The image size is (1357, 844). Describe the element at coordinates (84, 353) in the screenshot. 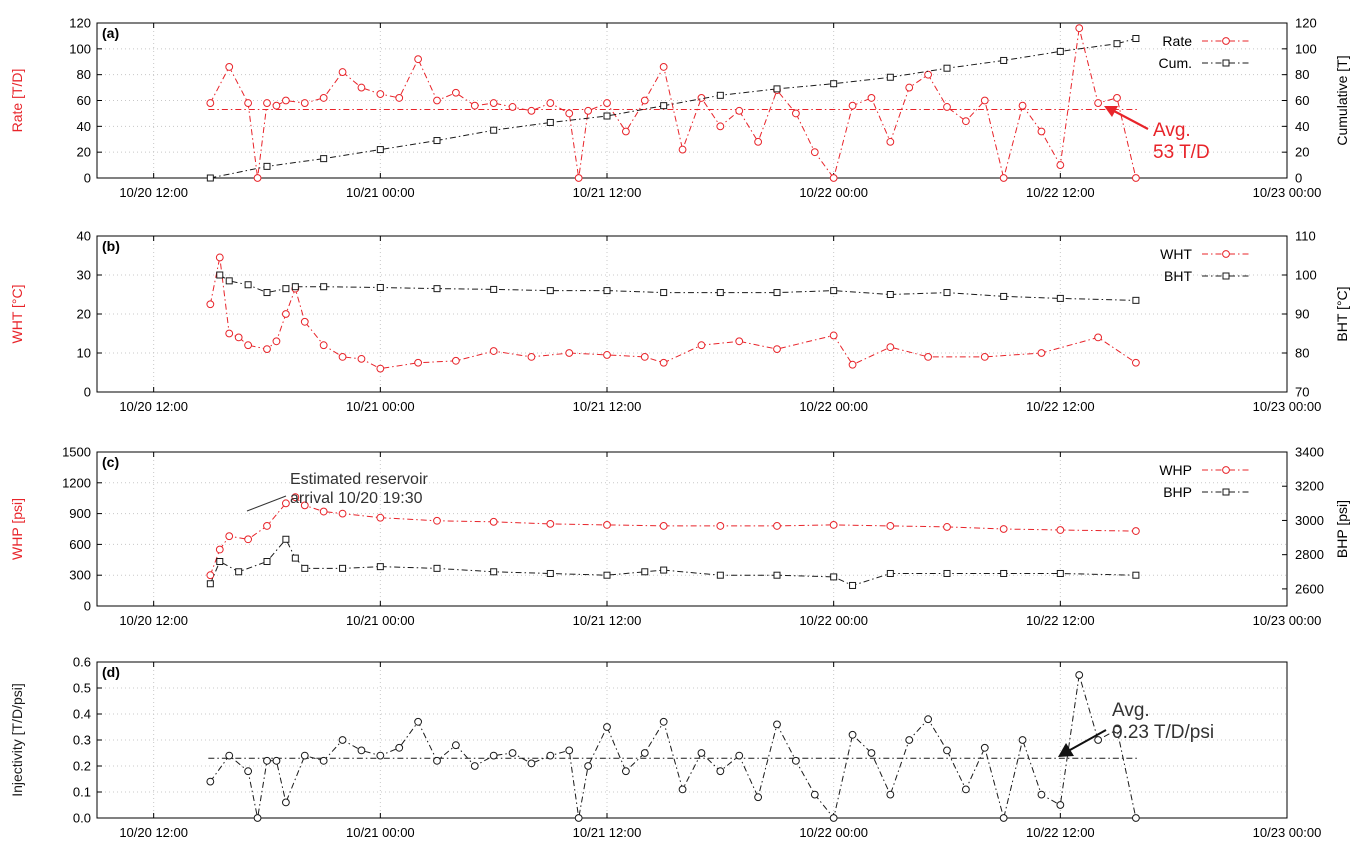

I see `y-tick-label: 10` at that location.